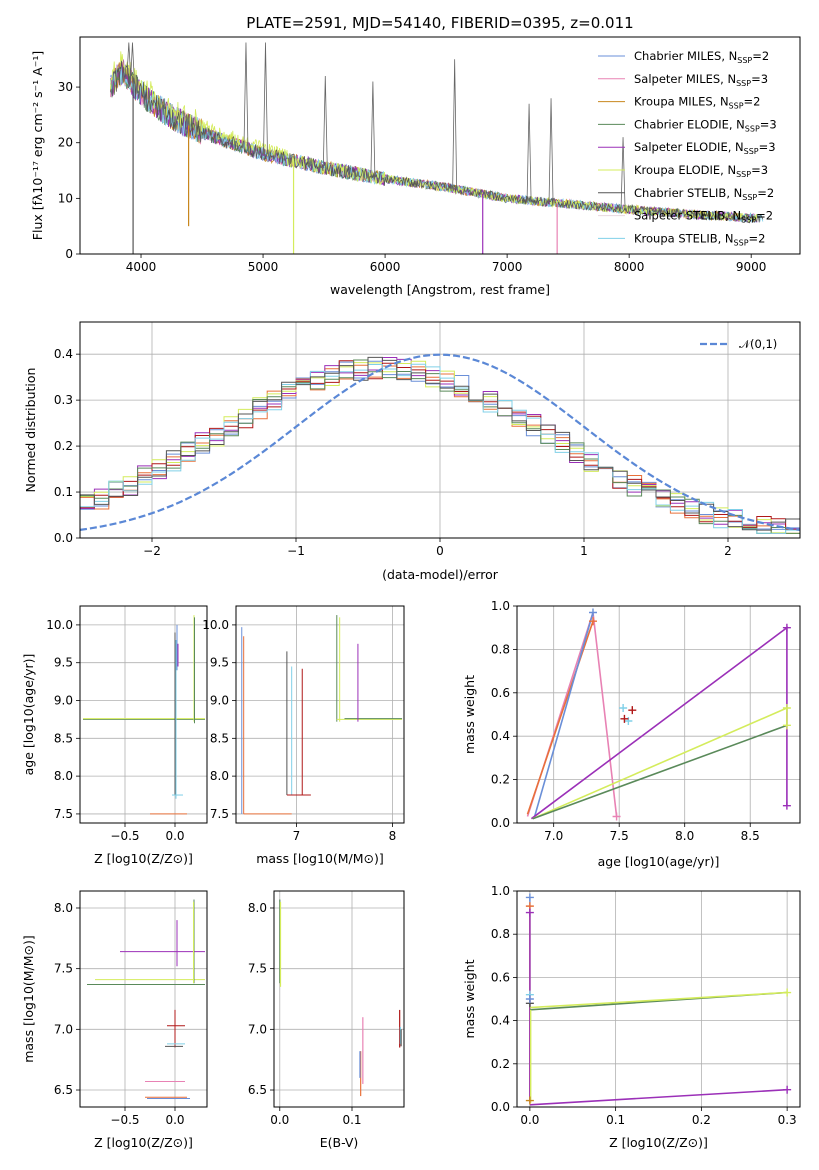  I want to click on y-tick-label: 0.3, so click(63, 400).